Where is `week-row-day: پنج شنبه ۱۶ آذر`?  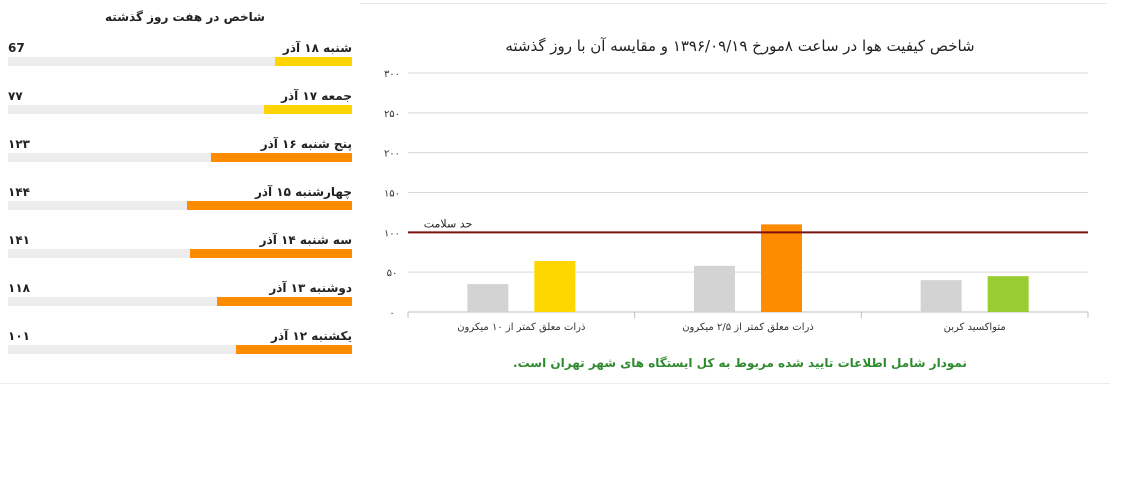 week-row-day: پنج شنبه ۱۶ آذر is located at coordinates (306, 144).